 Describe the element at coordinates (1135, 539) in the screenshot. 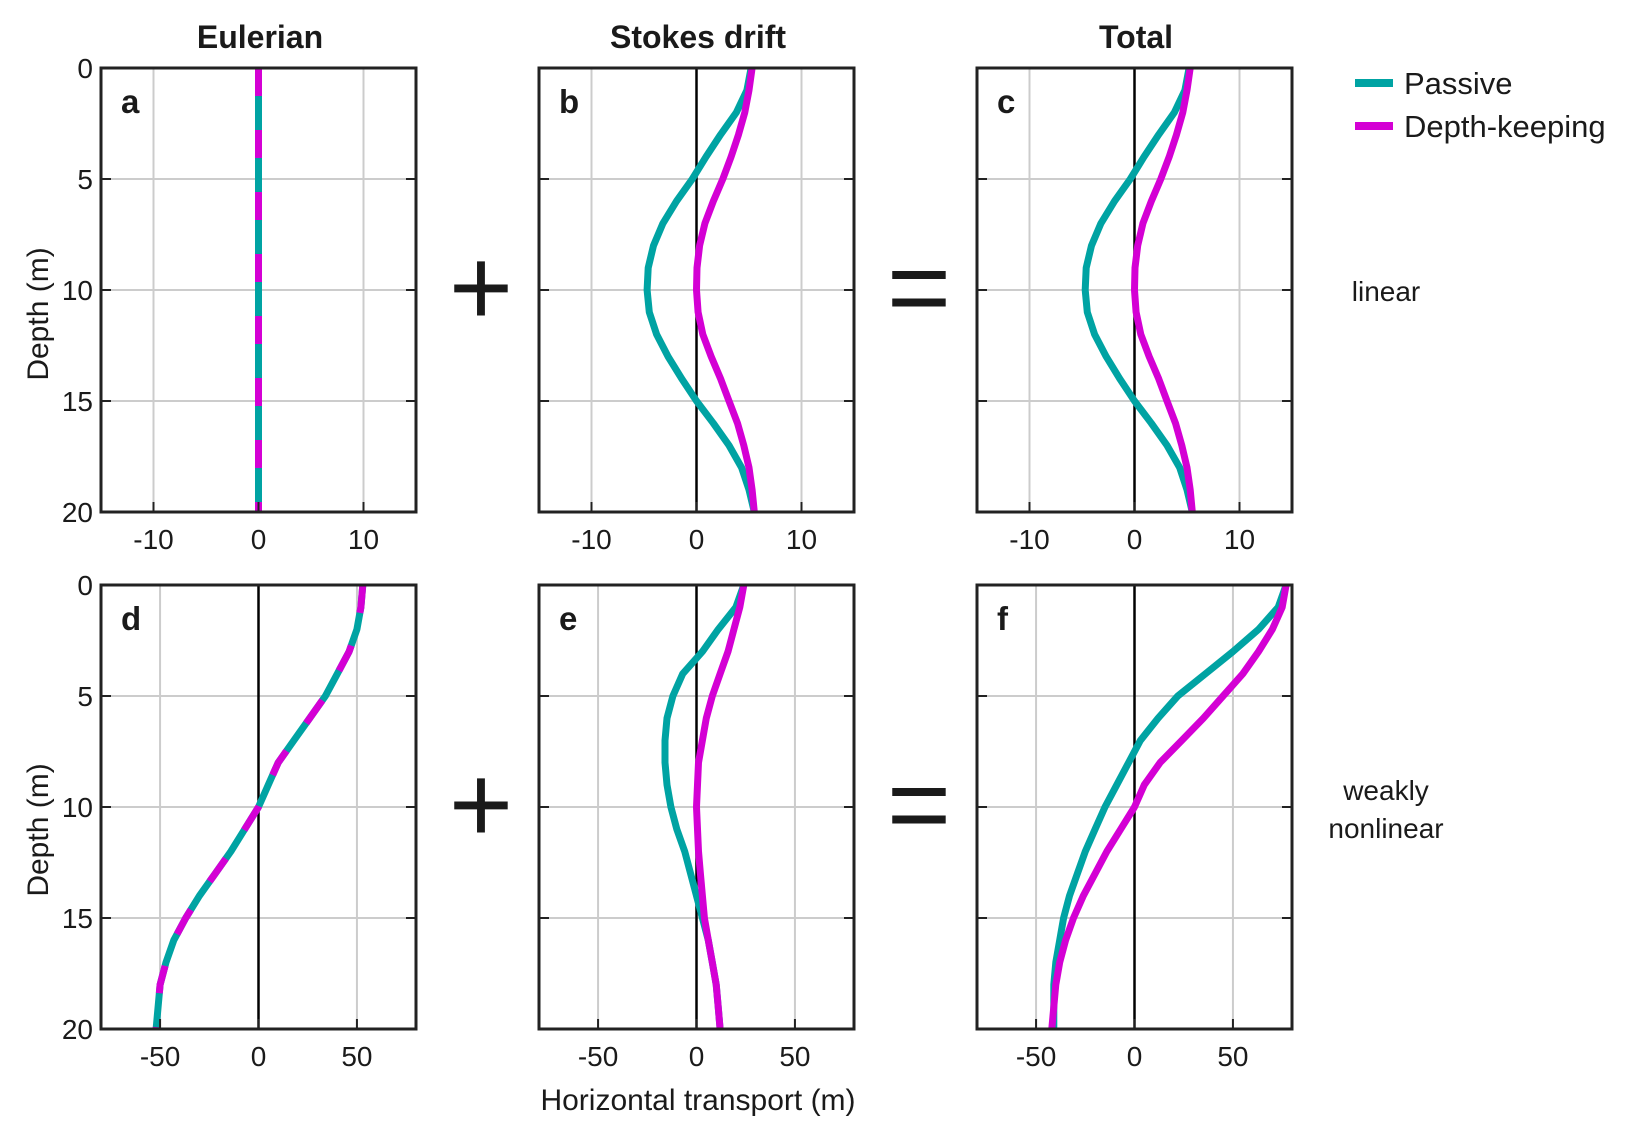

I see `x-tick-label-c-1: 0` at that location.